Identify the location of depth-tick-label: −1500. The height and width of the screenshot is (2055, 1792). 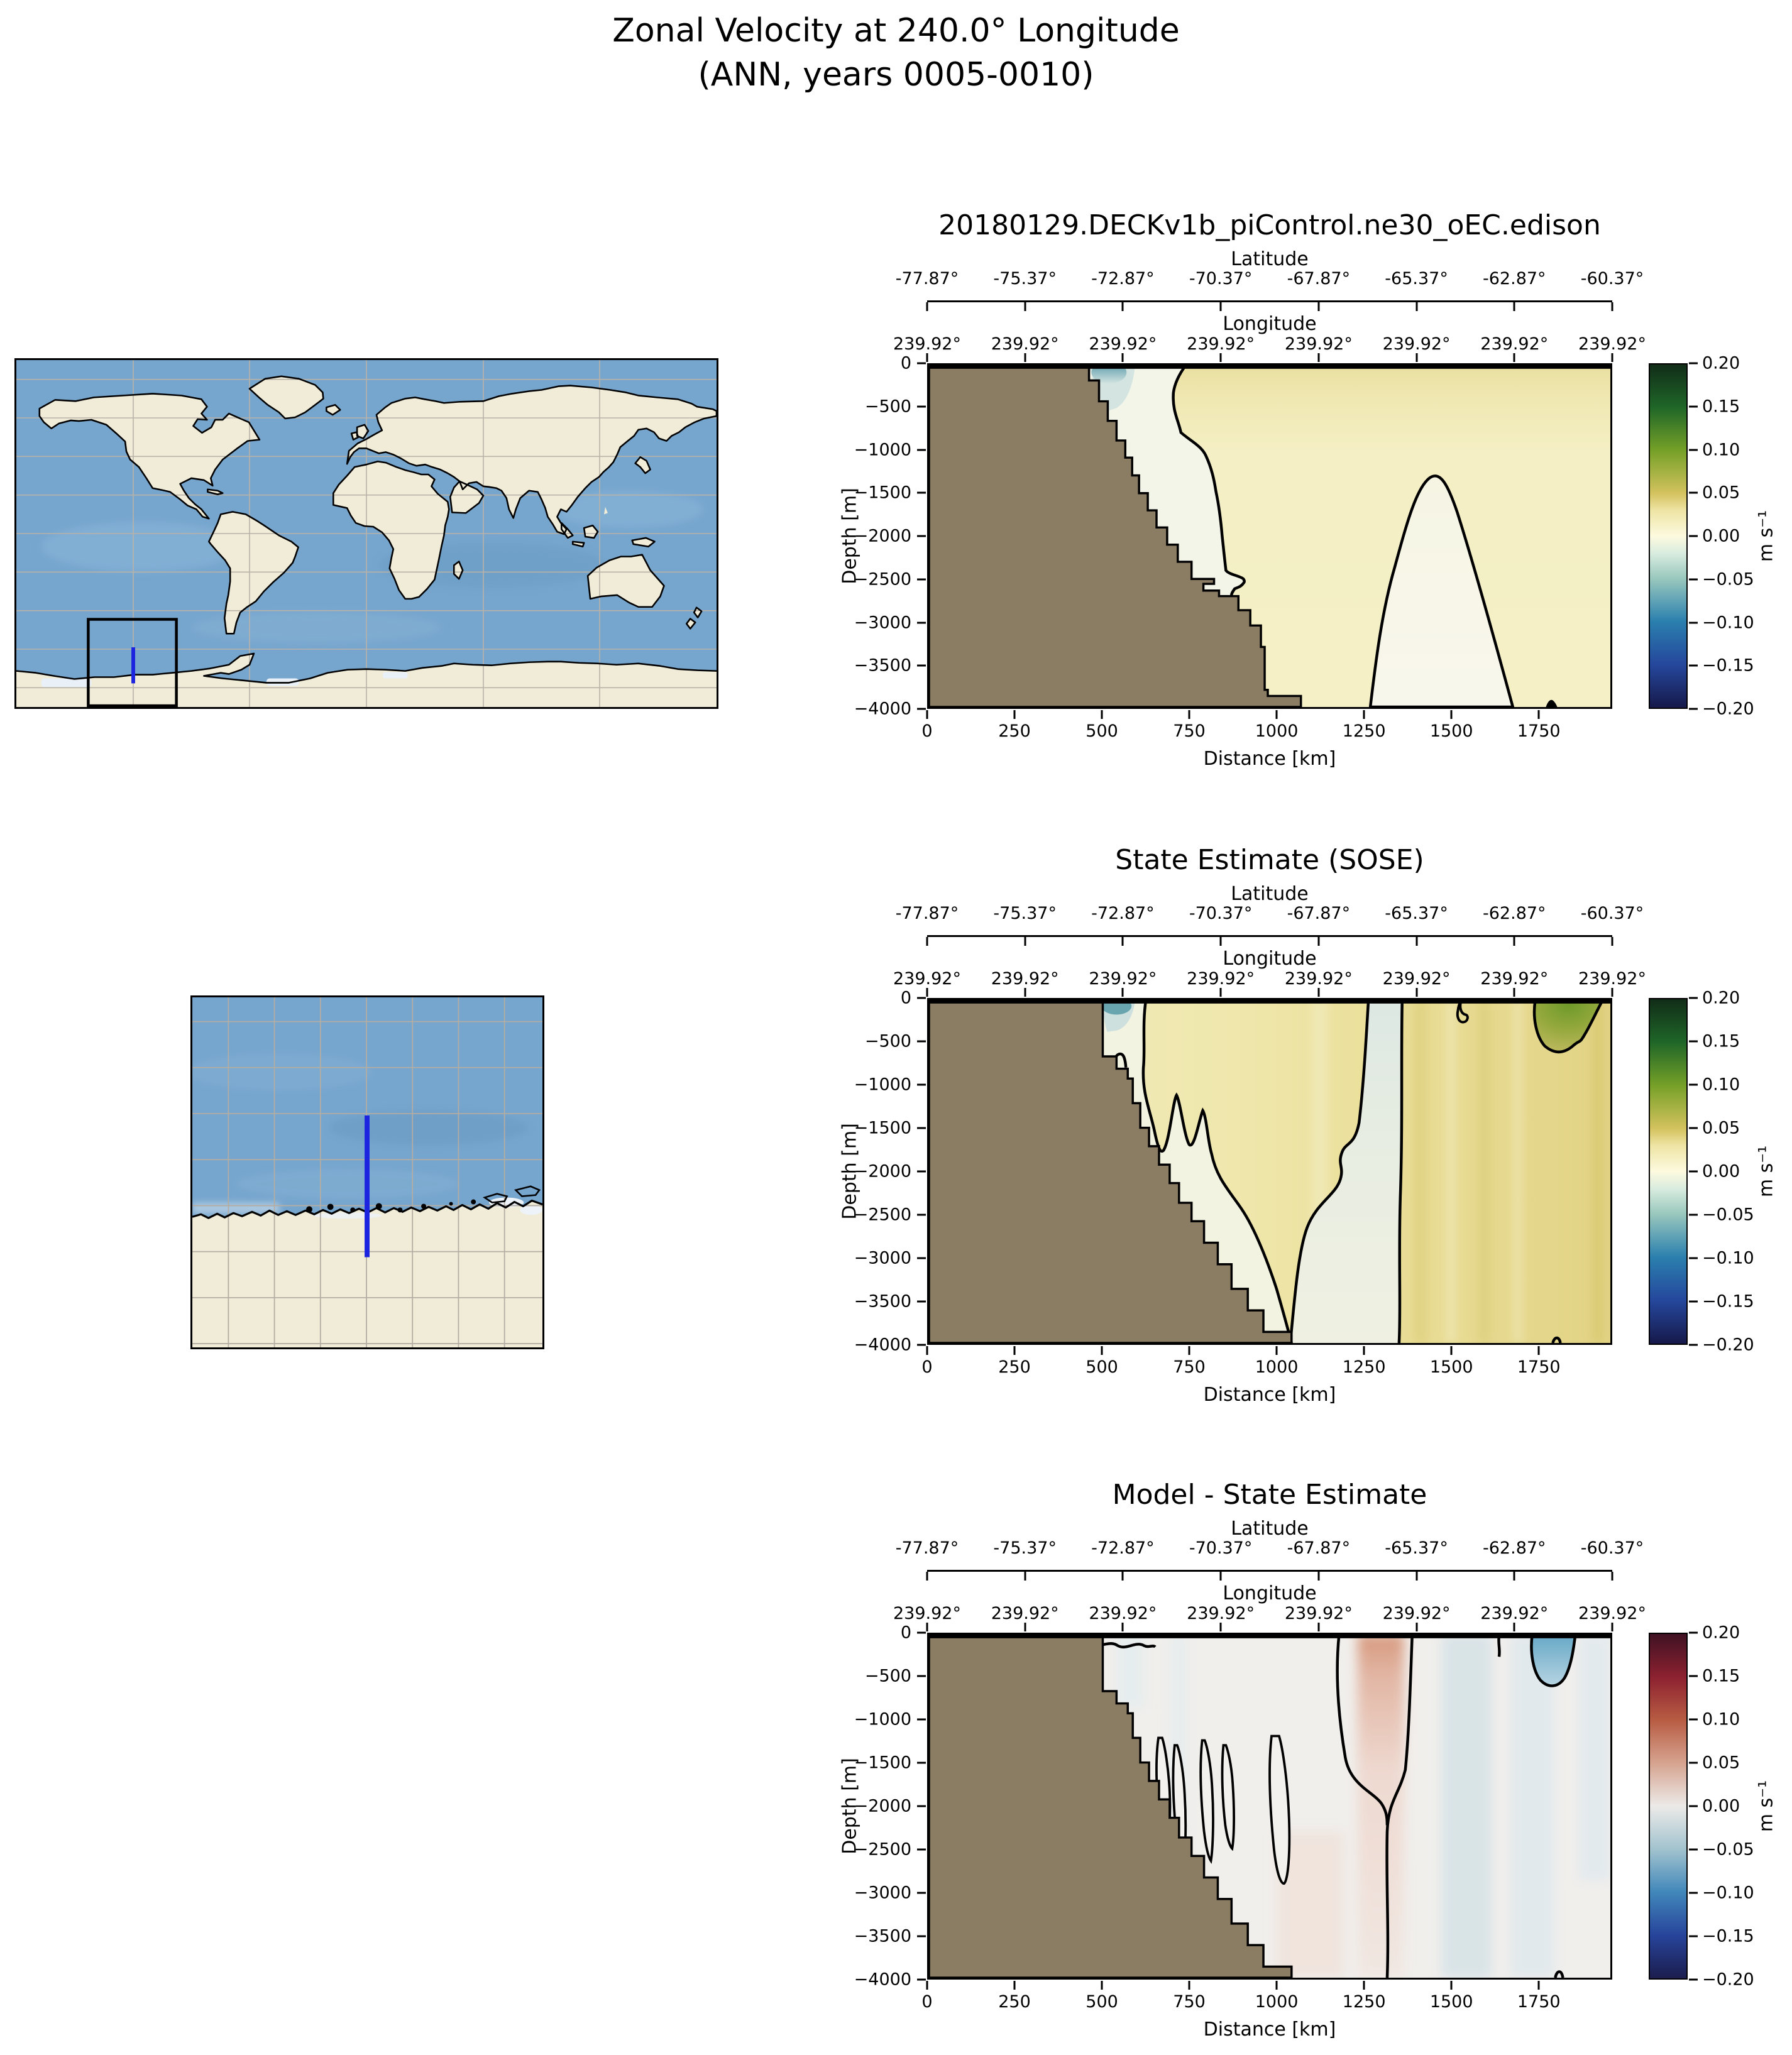
(882, 493).